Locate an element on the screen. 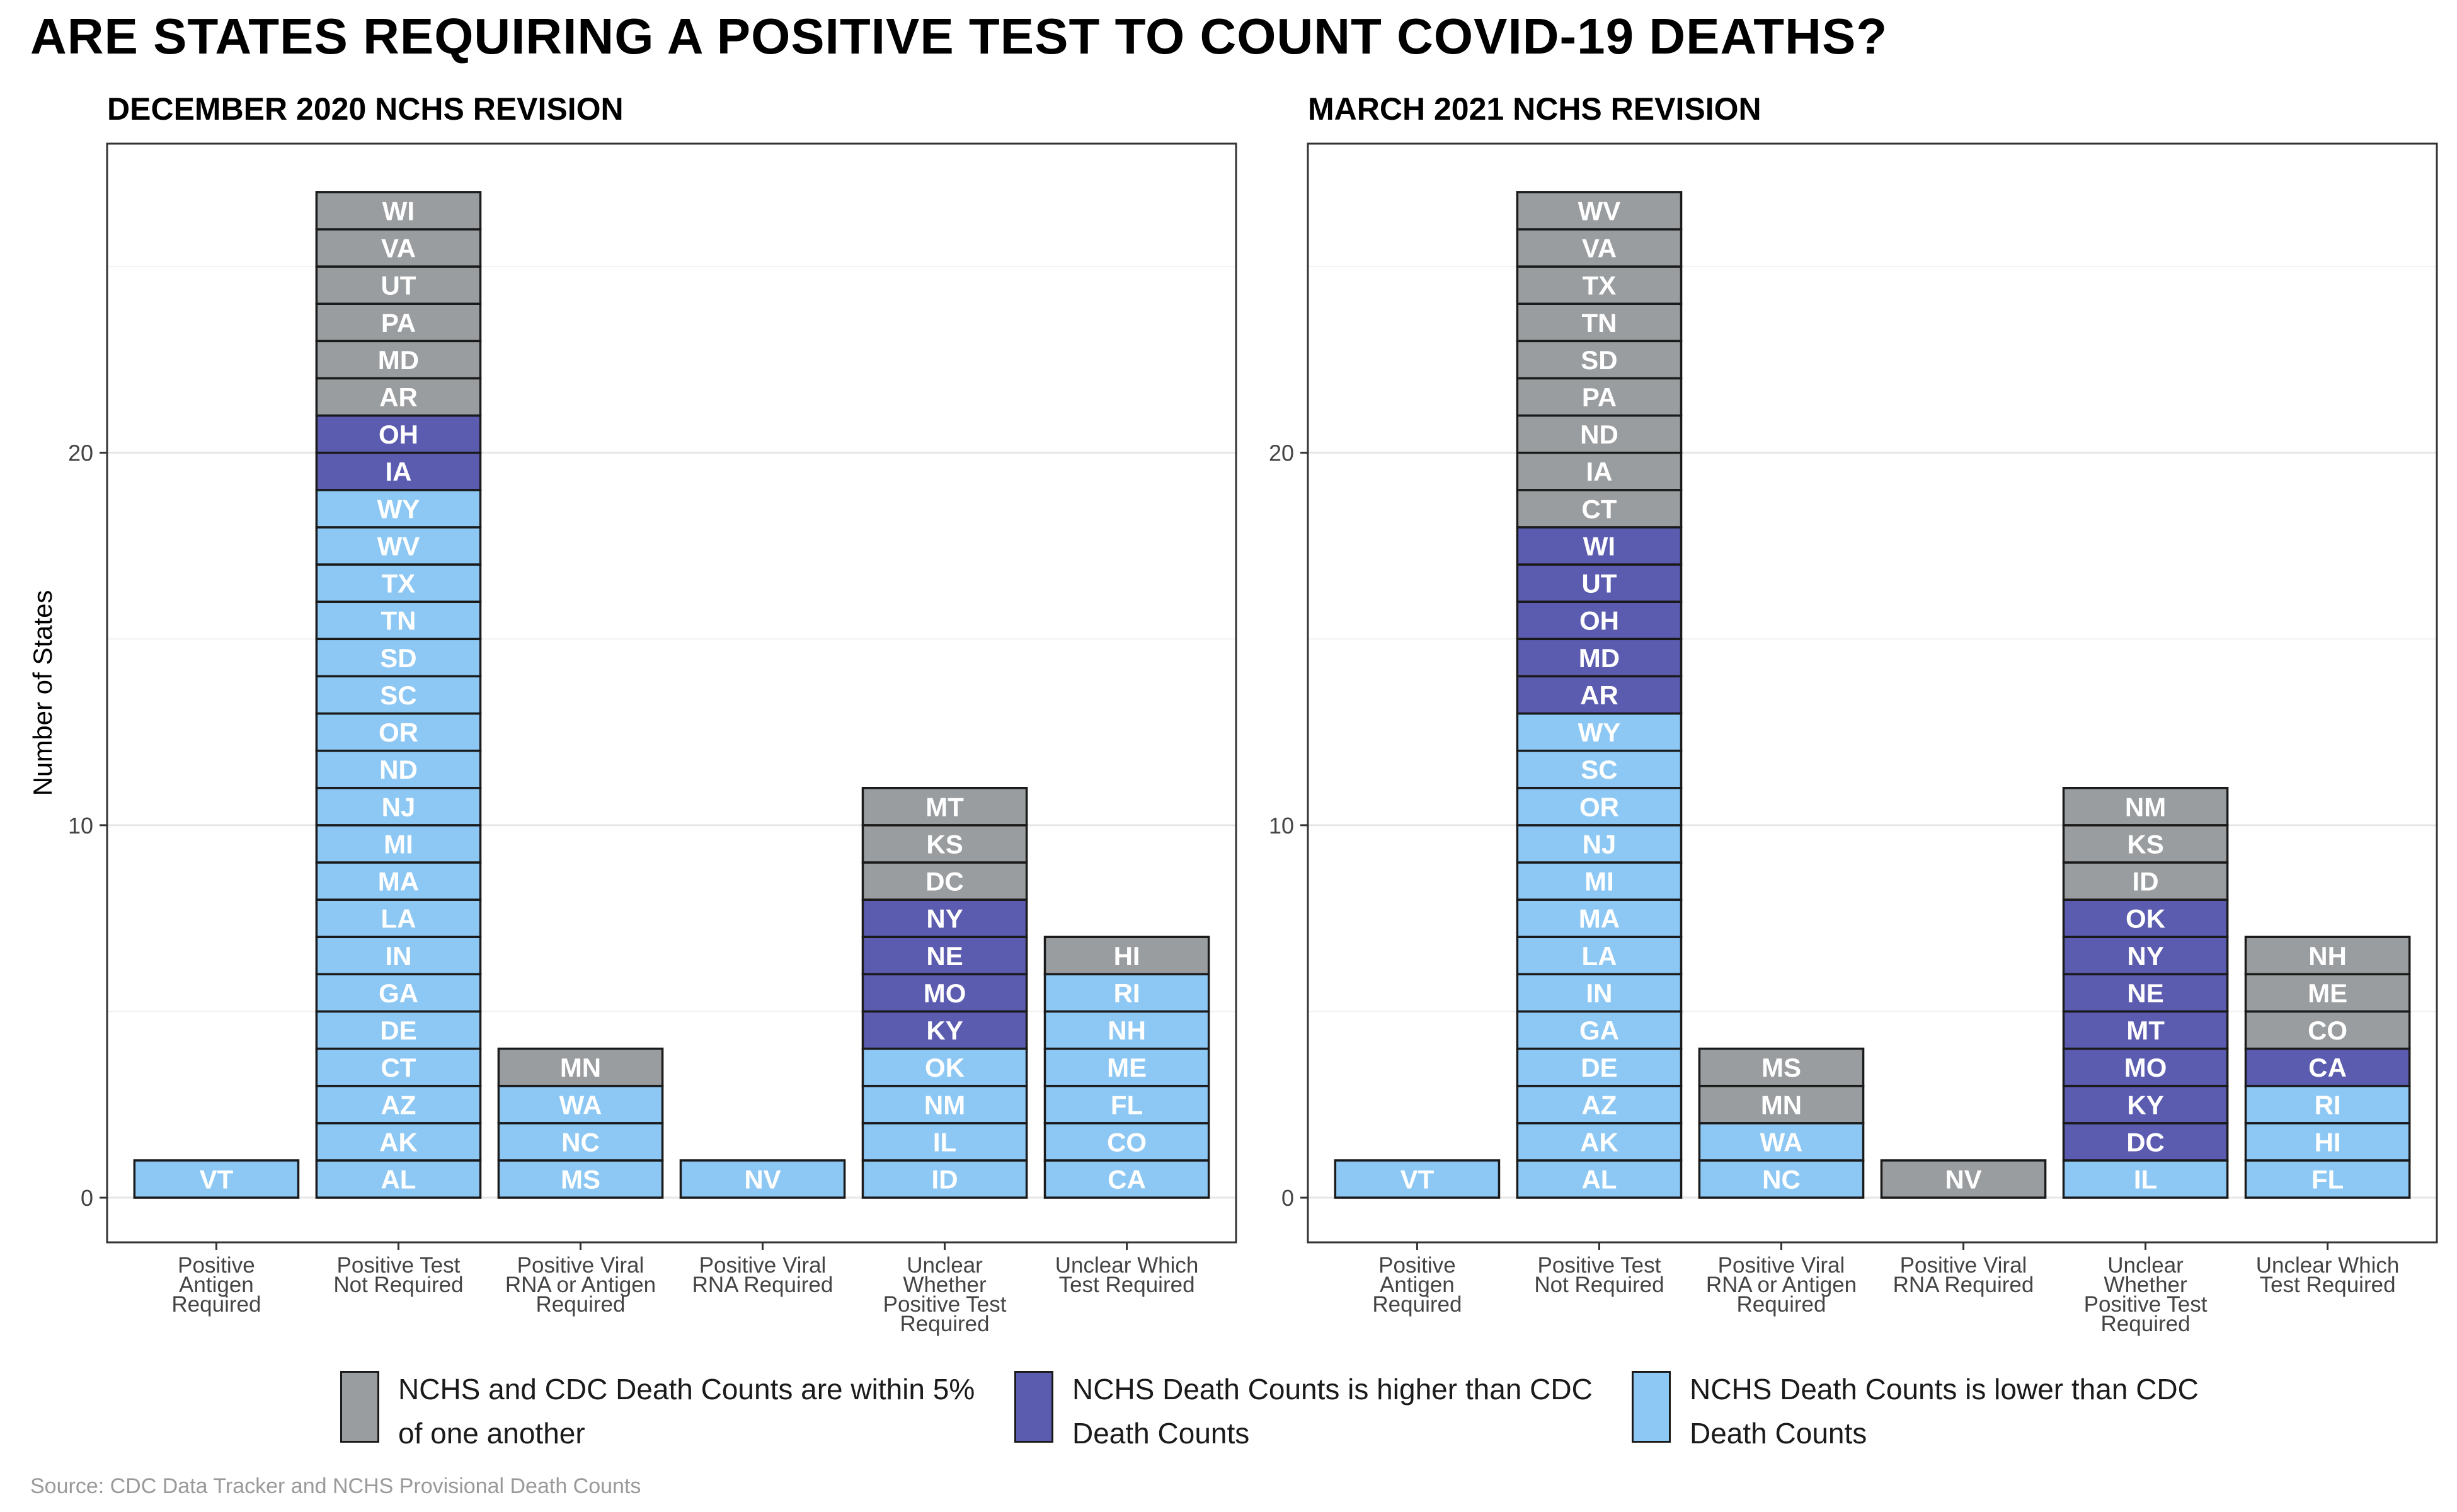 The image size is (2457, 1512). bar-segment-la is located at coordinates (1599, 956).